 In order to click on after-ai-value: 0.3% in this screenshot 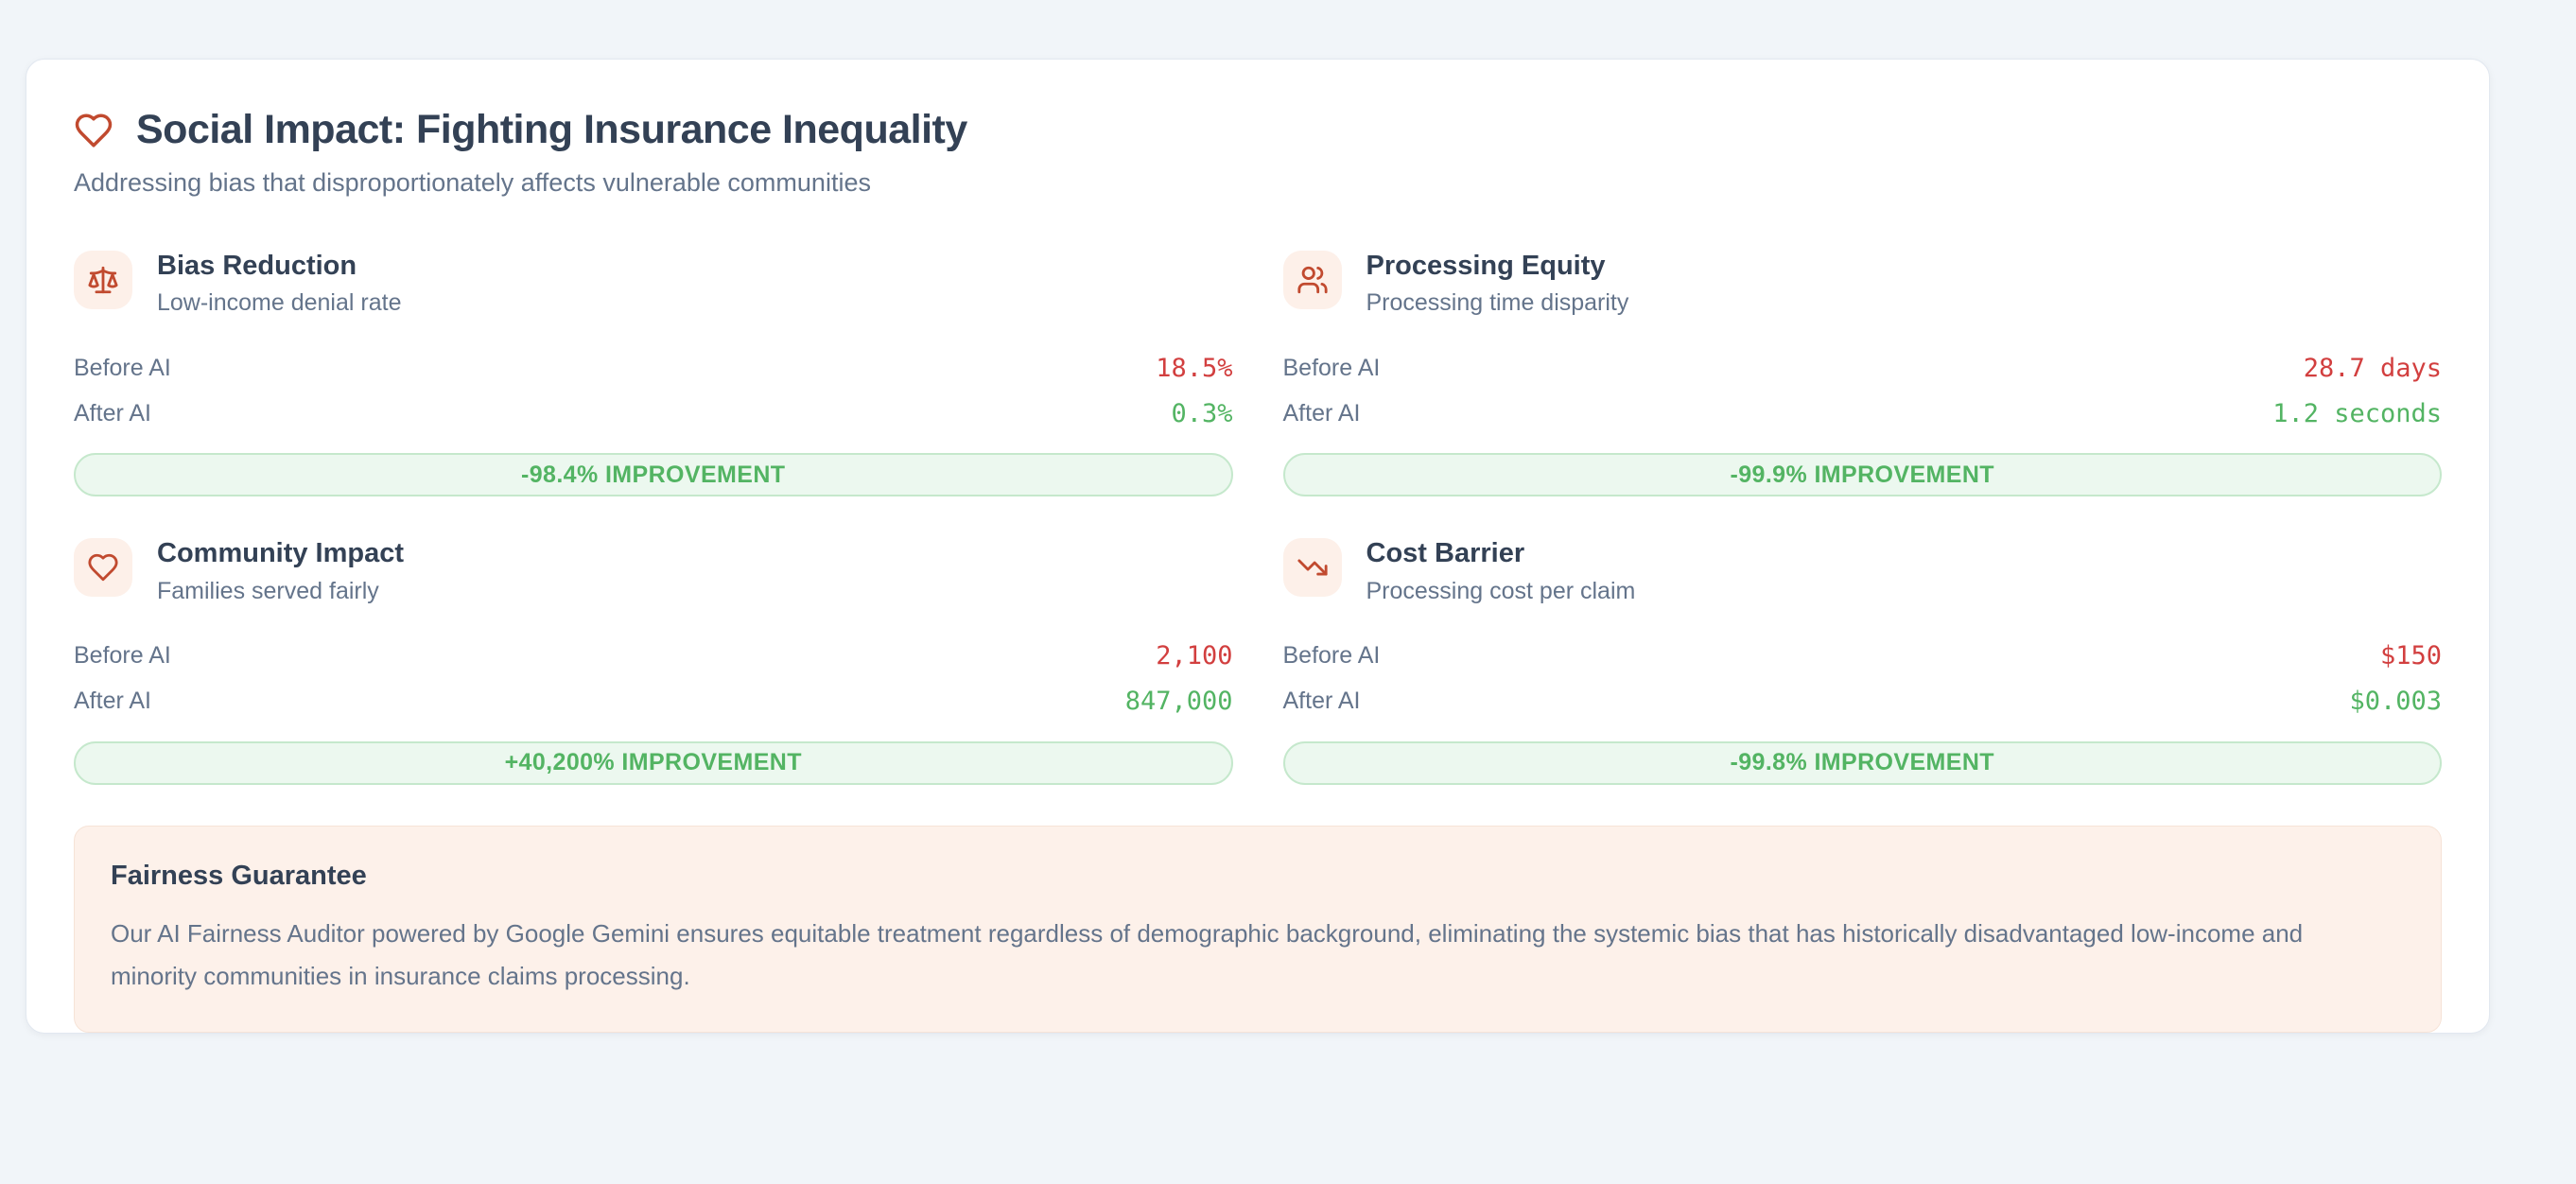, I will do `click(1202, 413)`.